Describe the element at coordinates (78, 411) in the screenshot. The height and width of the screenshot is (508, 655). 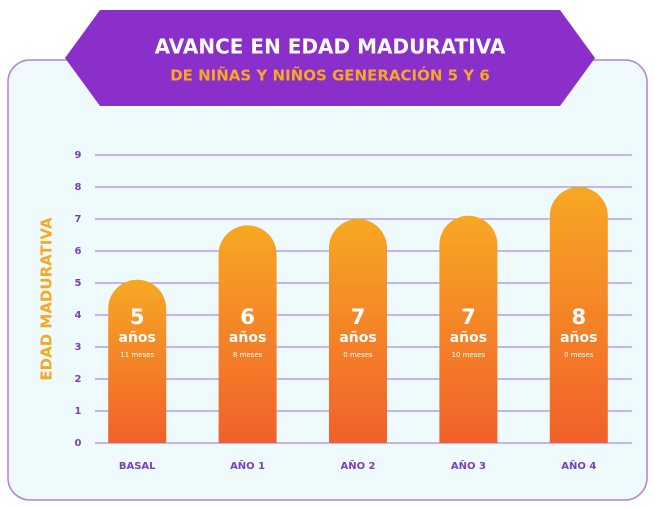
I see `y-tick-label: 1` at that location.